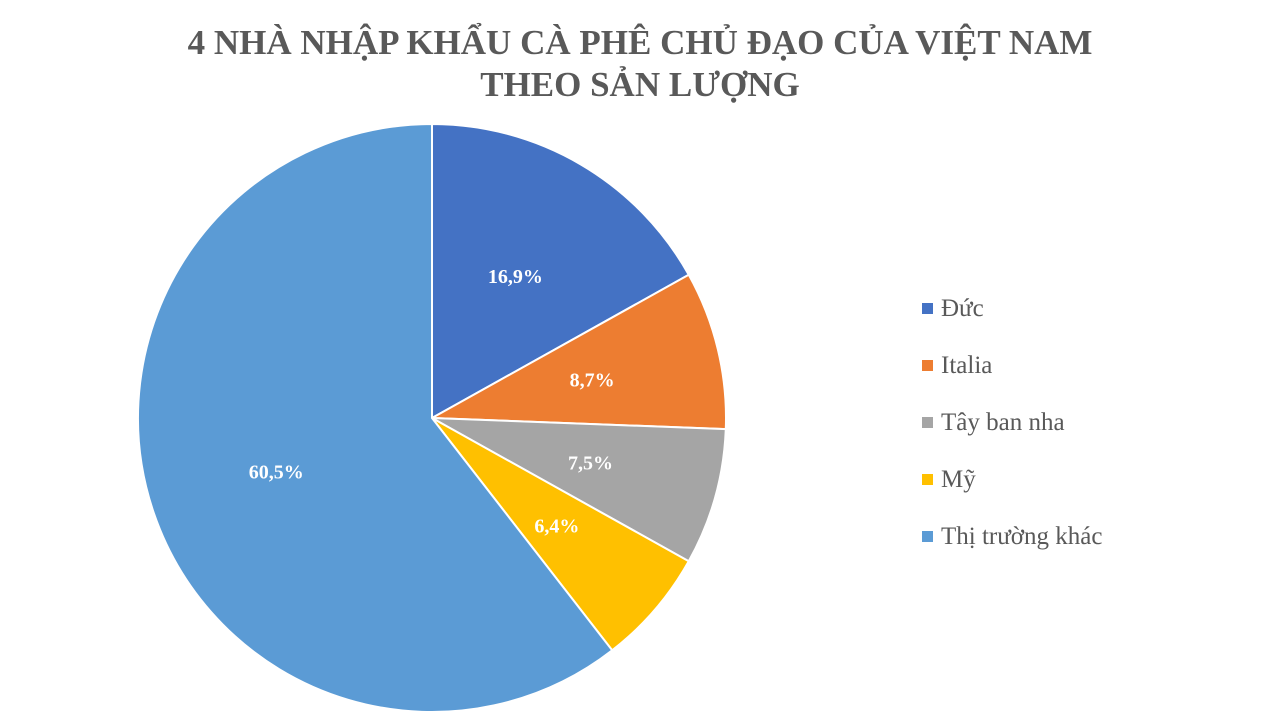 Image resolution: width=1280 pixels, height=720 pixels. Describe the element at coordinates (556, 526) in the screenshot. I see `data-label: 6,4%` at that location.